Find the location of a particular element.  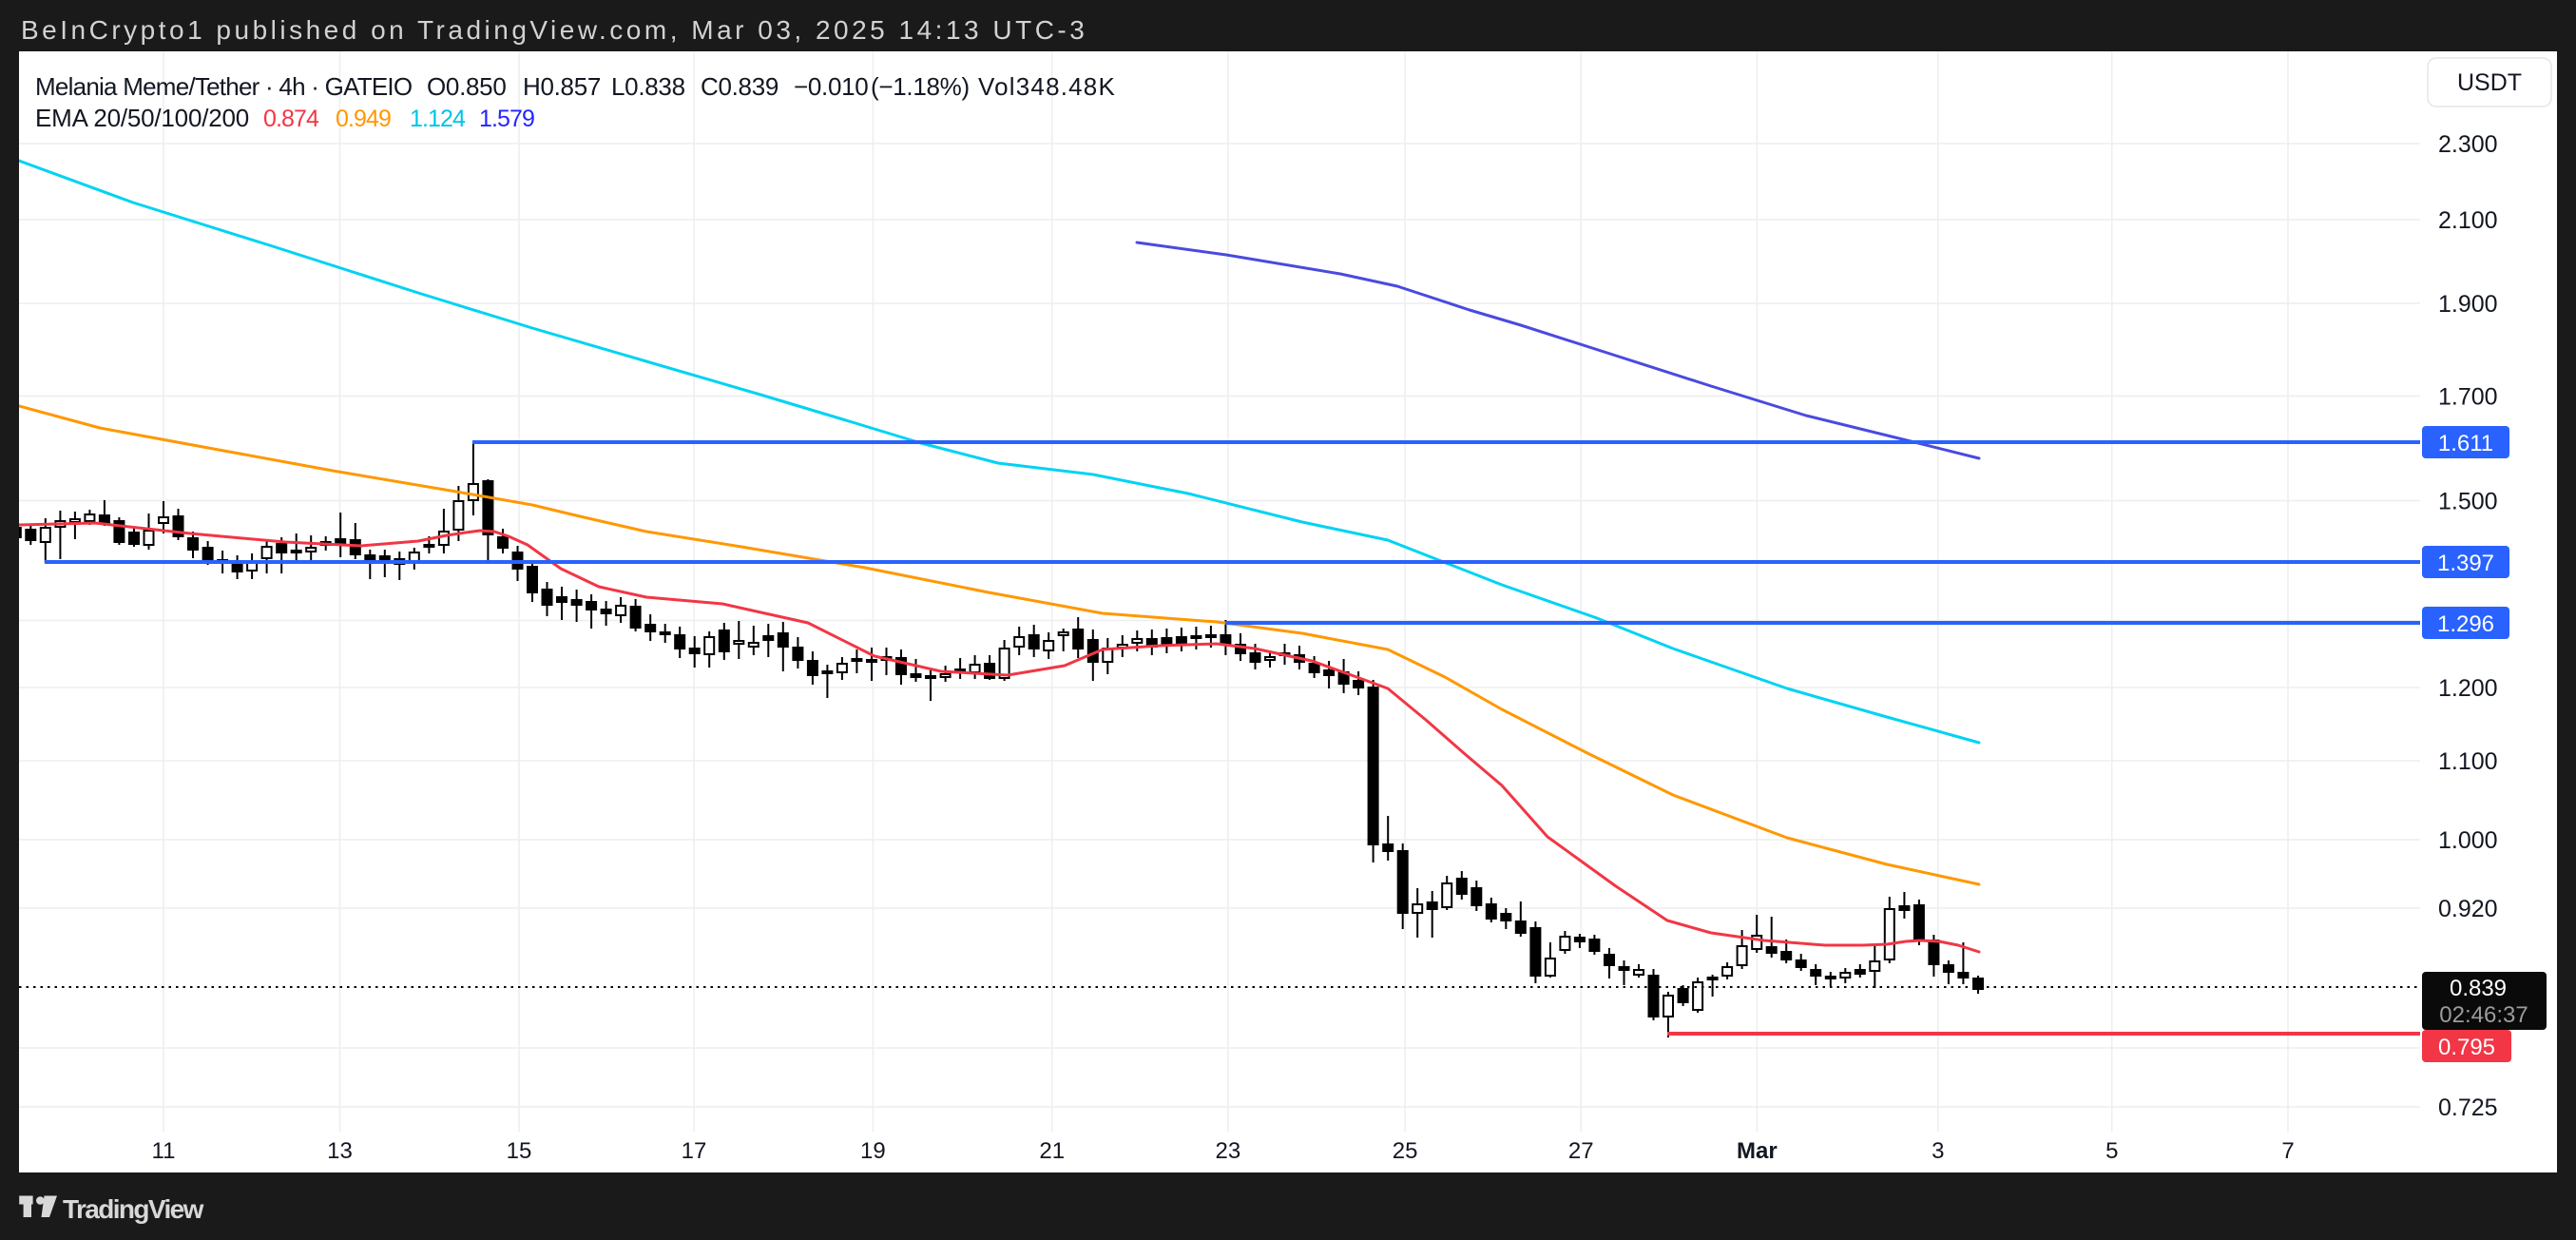

svg-text: 25 is located at coordinates (1406, 1151).